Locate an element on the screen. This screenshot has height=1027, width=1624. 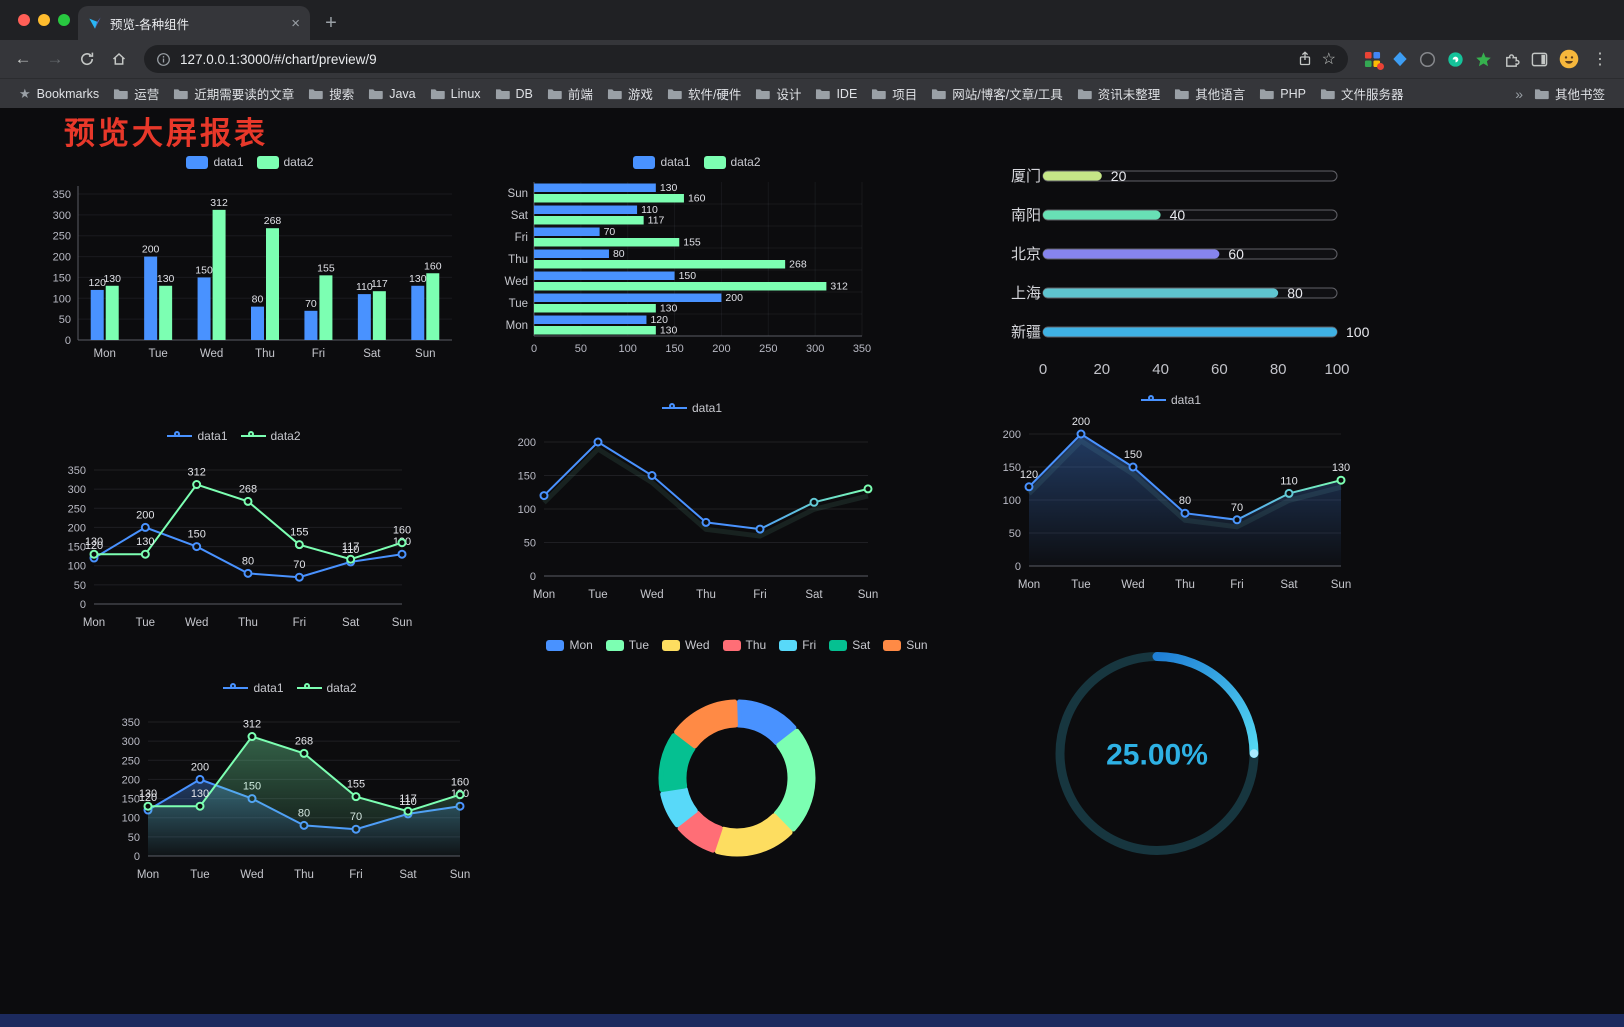
hbar-data2-Thu is located at coordinates (660, 264).